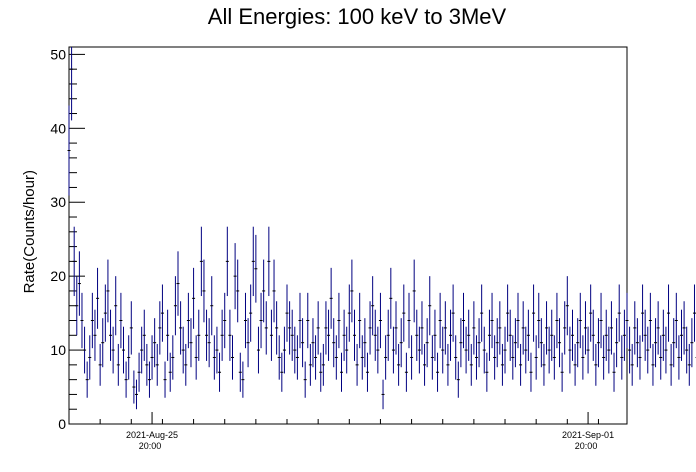 This screenshot has height=472, width=696. I want to click on y-tick-label: 0, so click(62, 424).